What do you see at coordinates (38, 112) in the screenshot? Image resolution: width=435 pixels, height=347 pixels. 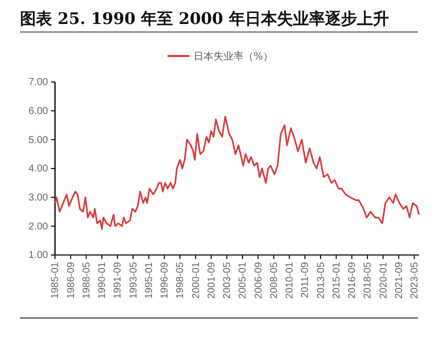 I see `y-tick-label: 6.00` at bounding box center [38, 112].